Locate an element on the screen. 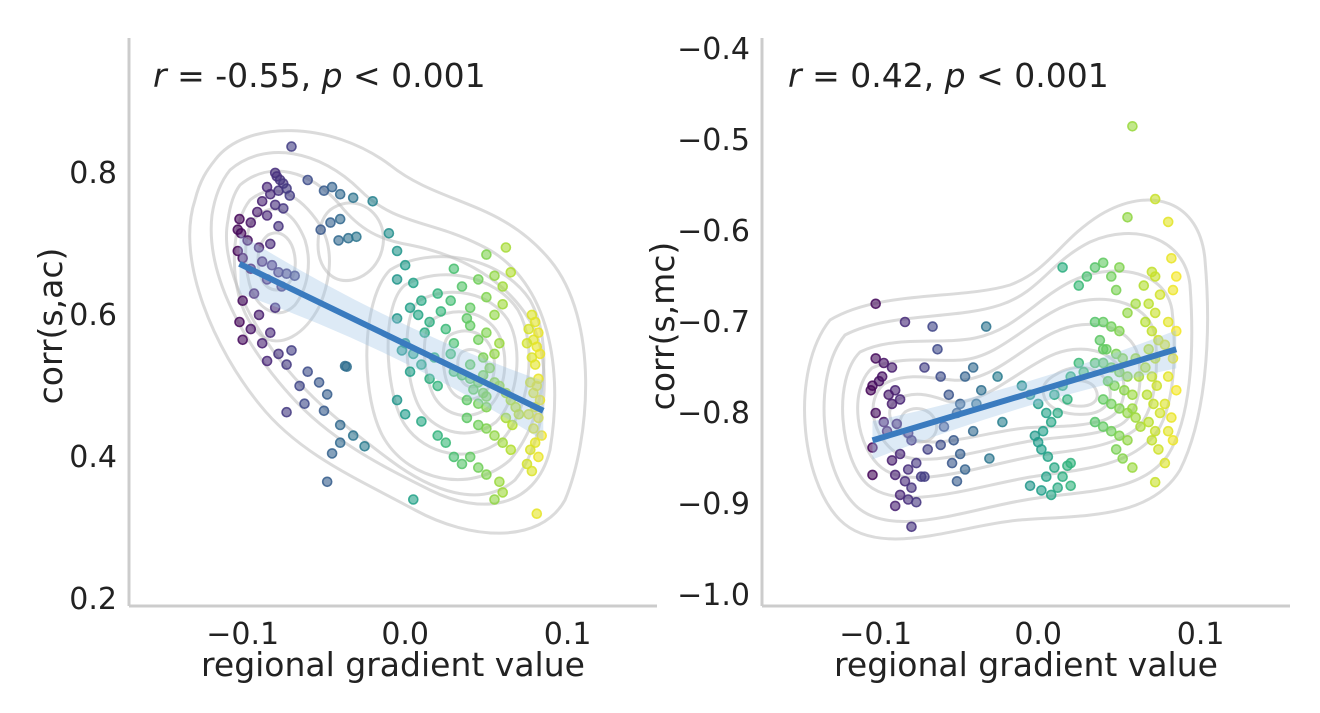 Image resolution: width=1320 pixels, height=713 pixels. correlation-annotation: r = 0.42, p < 0.001 is located at coordinates (948, 75).